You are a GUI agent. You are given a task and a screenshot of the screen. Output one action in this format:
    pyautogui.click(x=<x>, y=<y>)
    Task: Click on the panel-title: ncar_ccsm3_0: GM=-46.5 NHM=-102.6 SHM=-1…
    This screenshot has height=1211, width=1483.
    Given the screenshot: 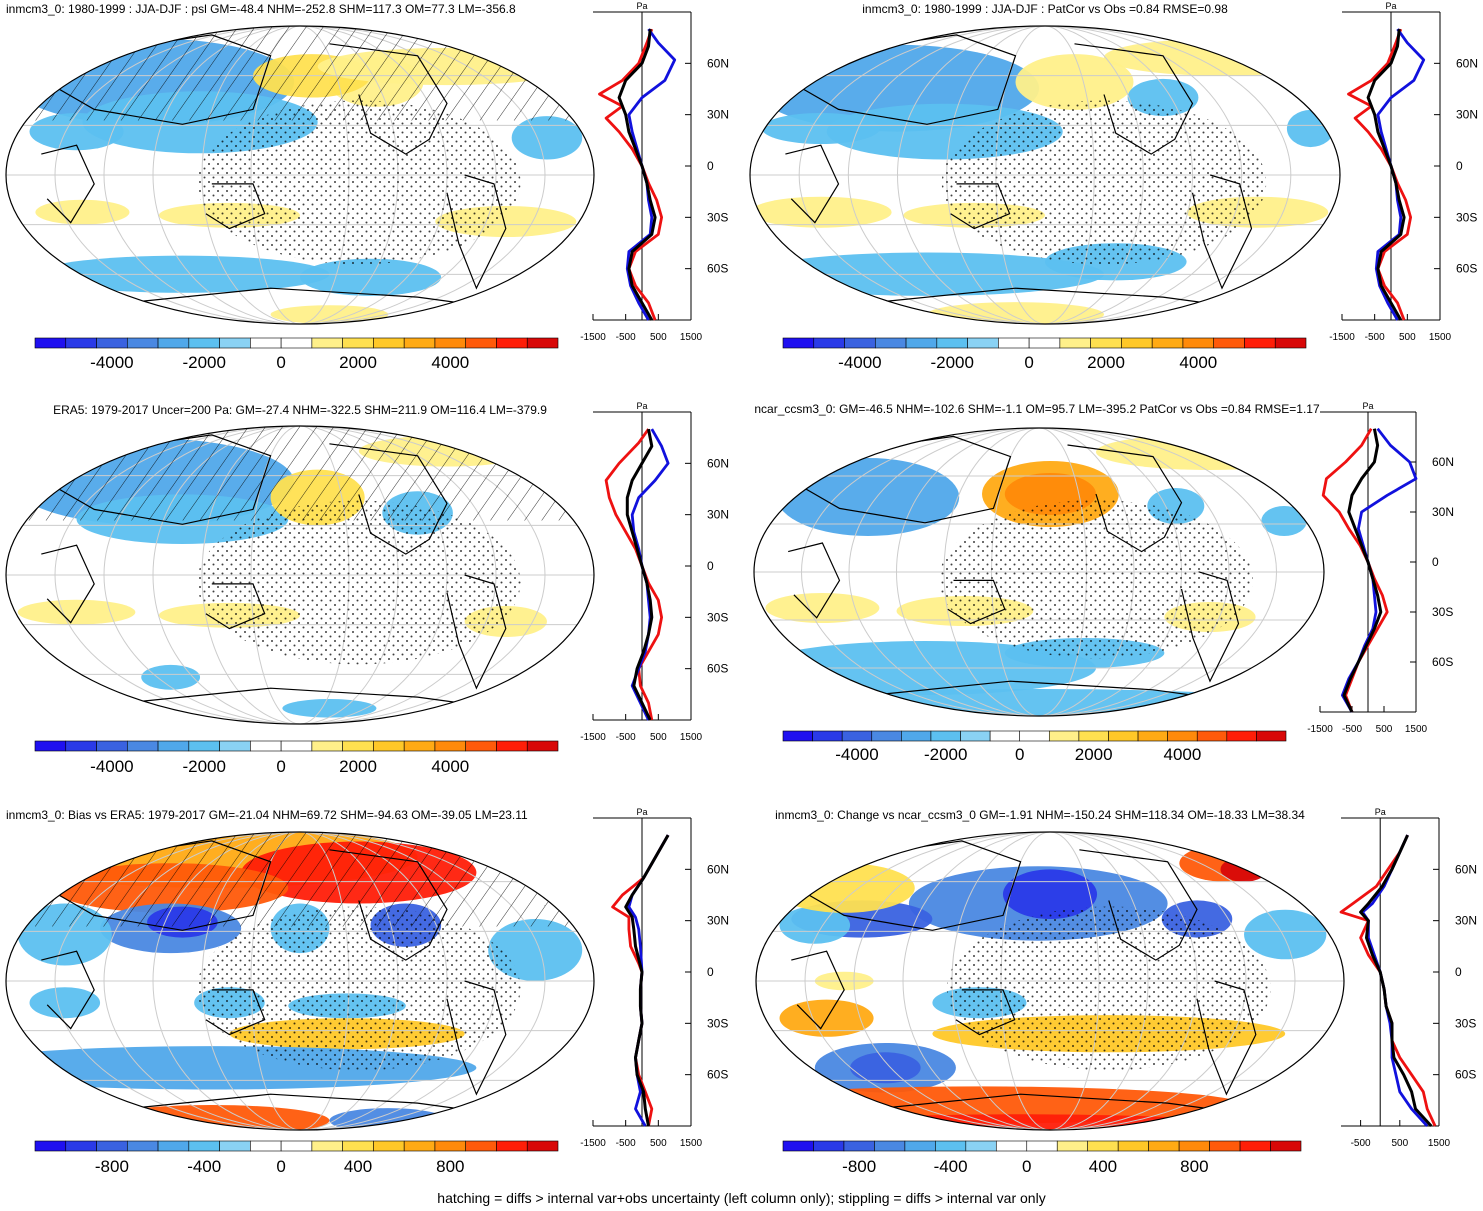 What is the action you would take?
    pyautogui.click(x=1037, y=409)
    